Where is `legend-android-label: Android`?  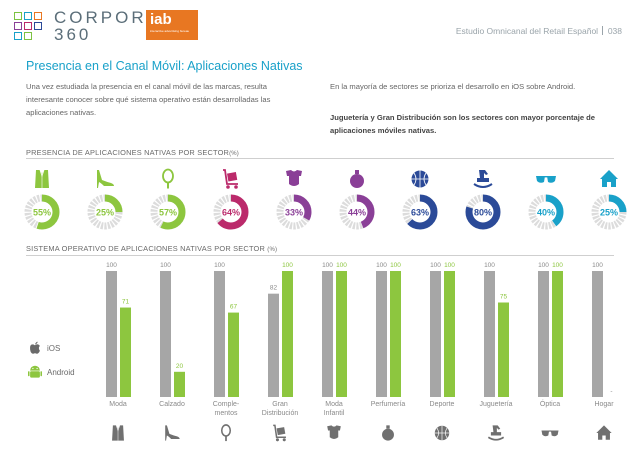
legend-android-label: Android is located at coordinates (61, 372).